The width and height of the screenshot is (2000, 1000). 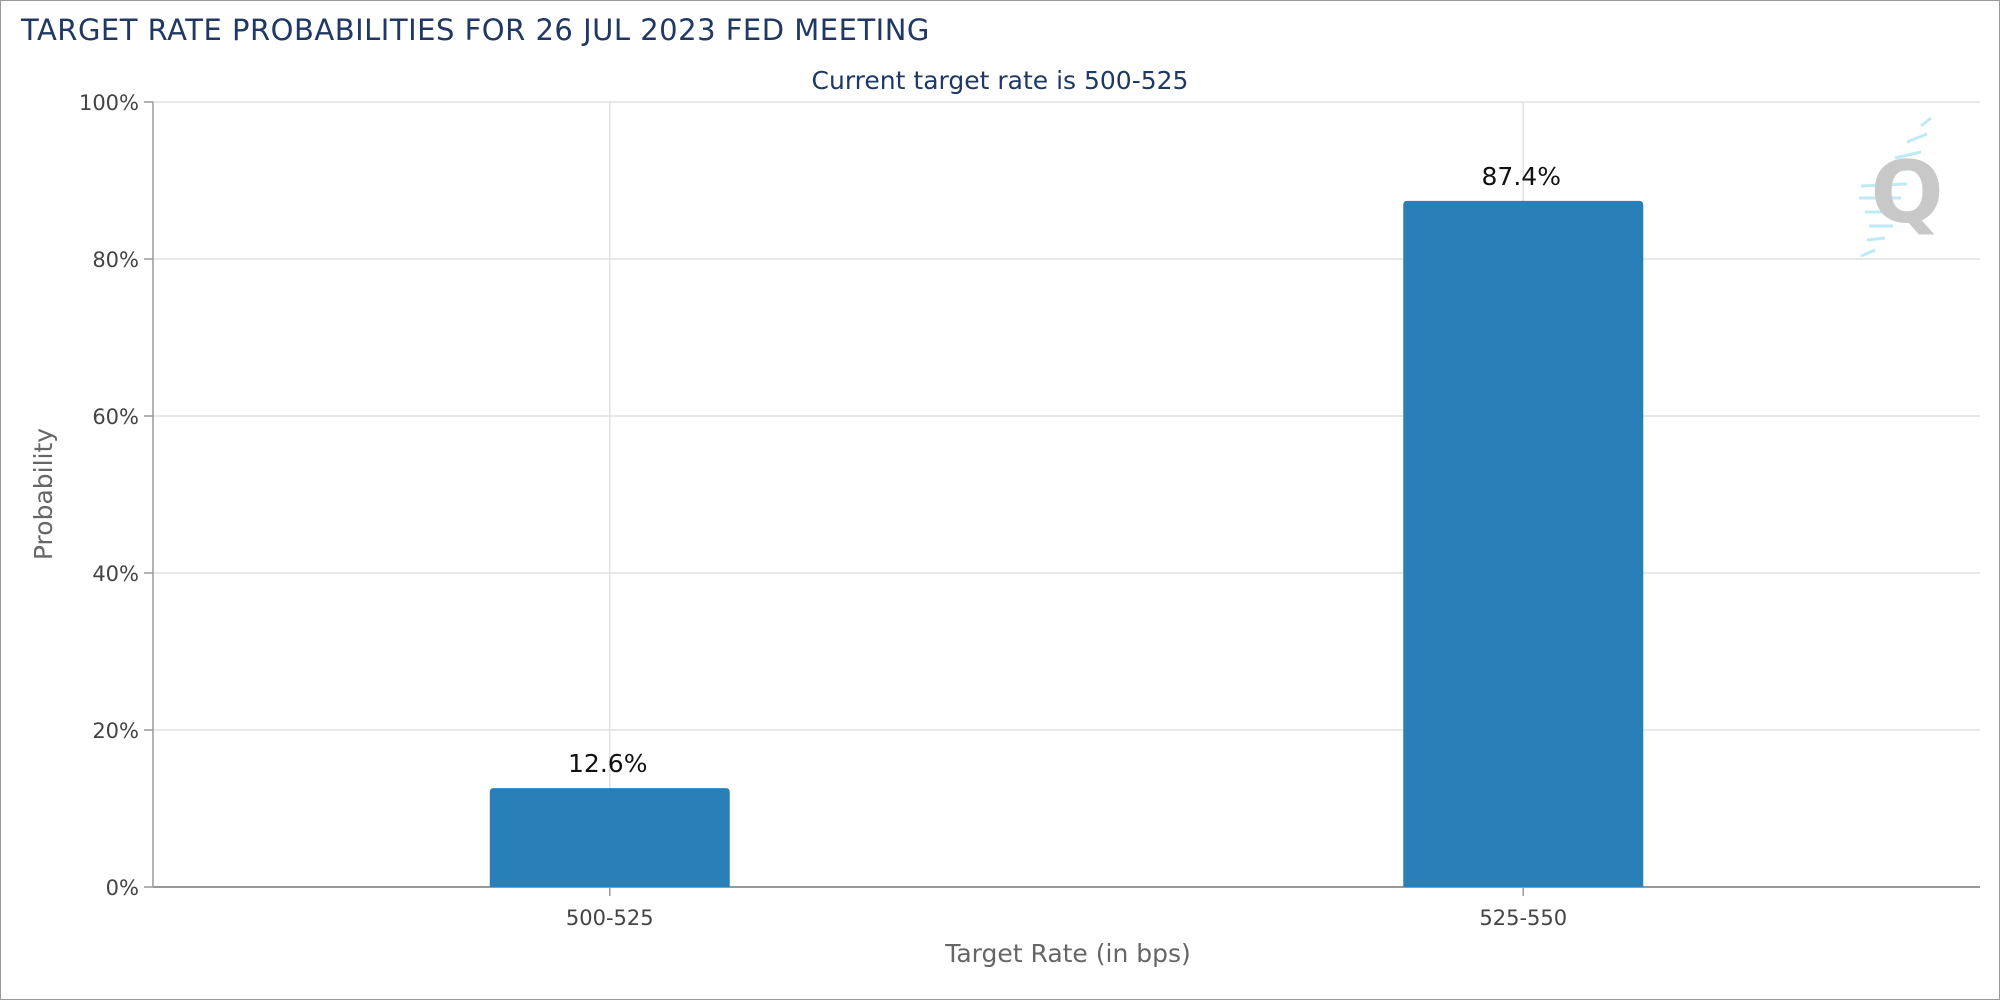 What do you see at coordinates (115, 731) in the screenshot?
I see `y-tick-label: 20%` at bounding box center [115, 731].